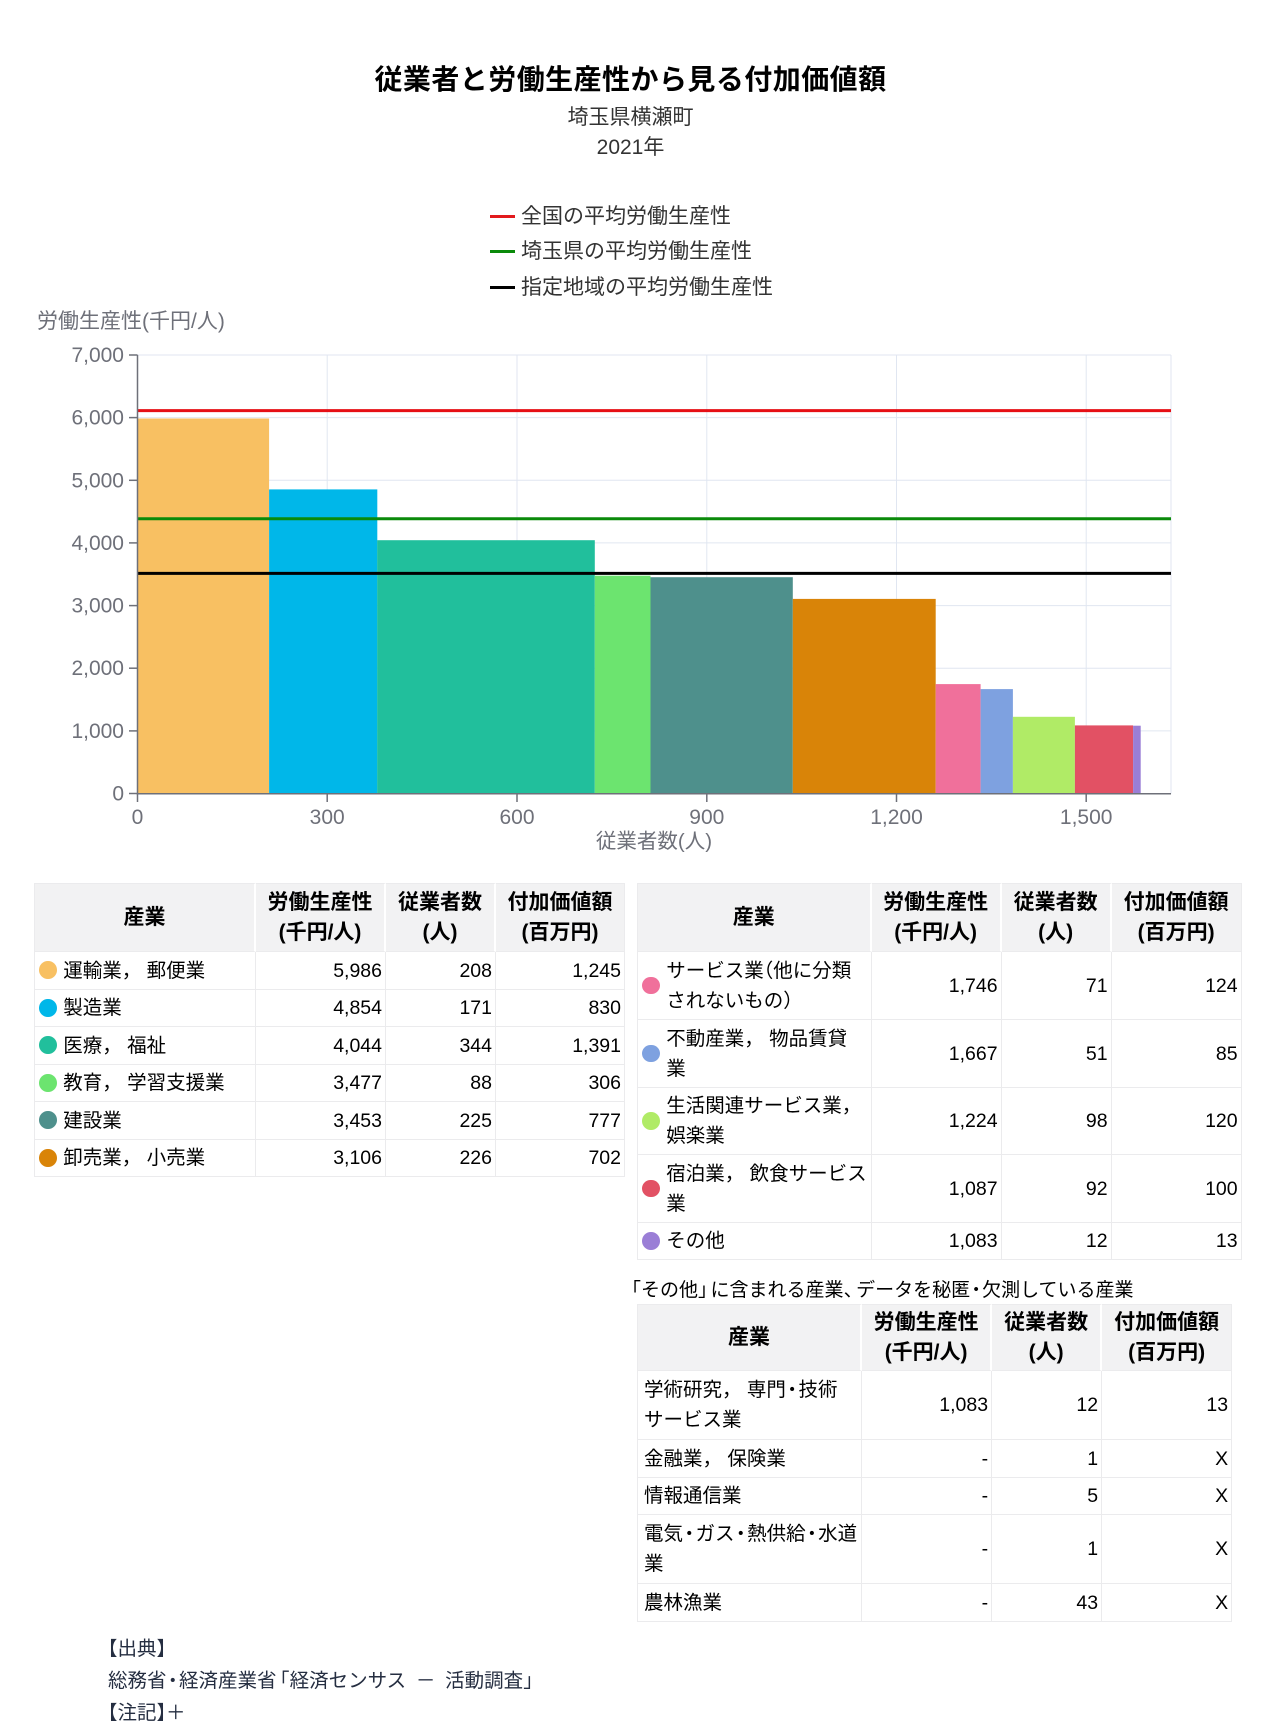  What do you see at coordinates (516, 817) in the screenshot?
I see `svg-text: 600` at bounding box center [516, 817].